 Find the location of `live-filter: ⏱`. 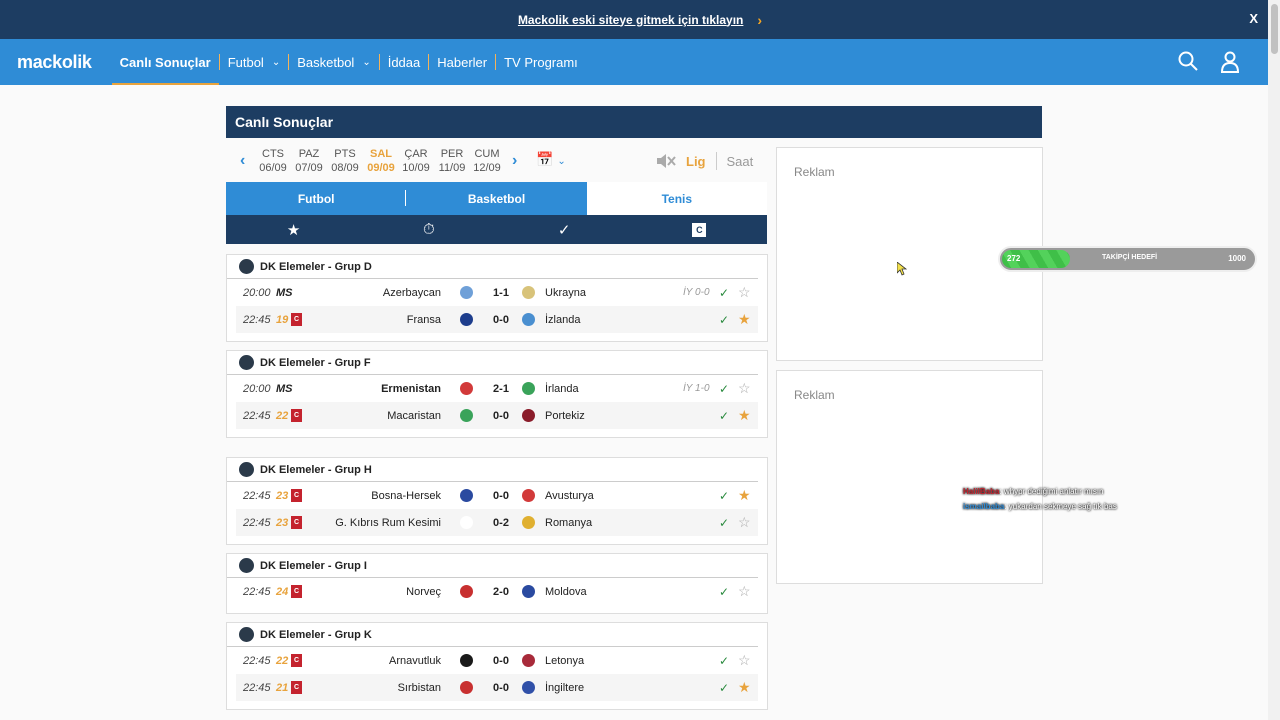

live-filter: ⏱ is located at coordinates (428, 229).